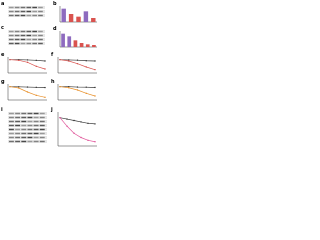 This screenshot has width=320, height=240. I want to click on panel-label: c, so click(2, 28).